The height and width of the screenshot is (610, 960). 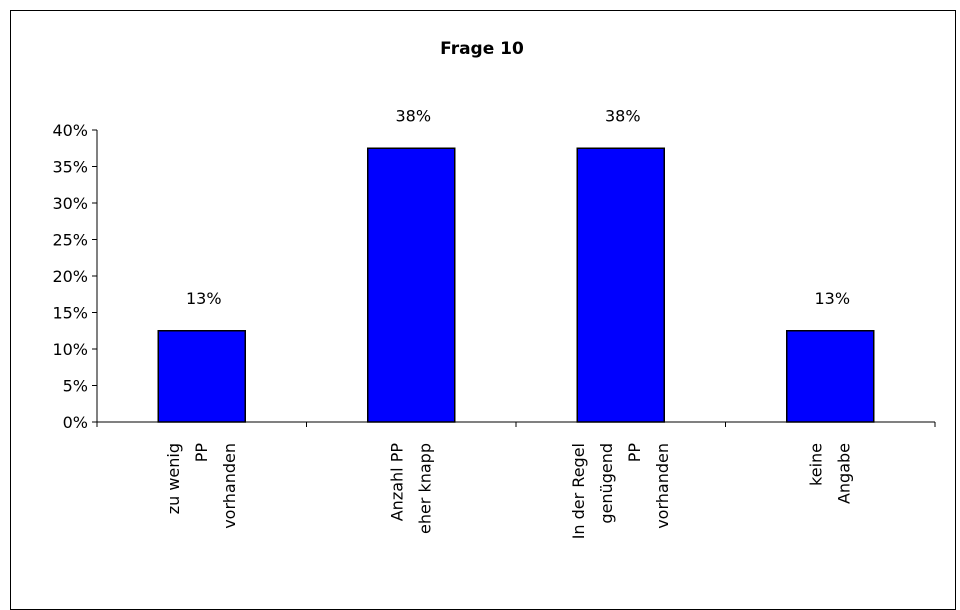 I want to click on y-tick-label: 40%, so click(x=70, y=130).